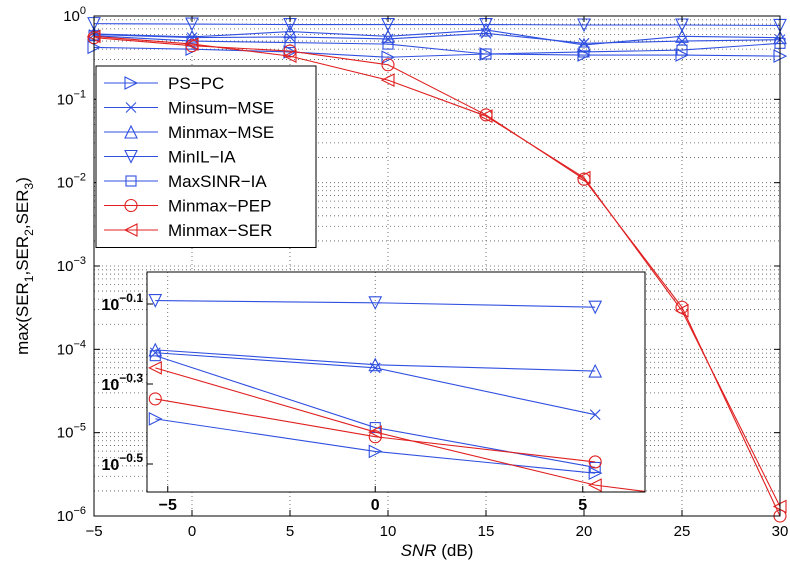 This screenshot has width=790, height=572. Describe the element at coordinates (123, 302) in the screenshot. I see `inset-y-tick-label: 10−0.1` at that location.